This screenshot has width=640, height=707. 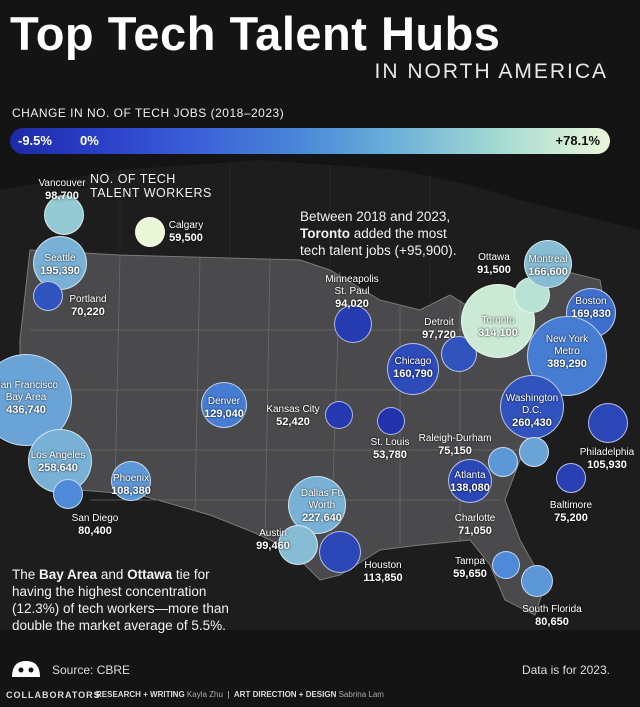 I want to click on label-calgary: Calgary 59,500, so click(x=186, y=232).